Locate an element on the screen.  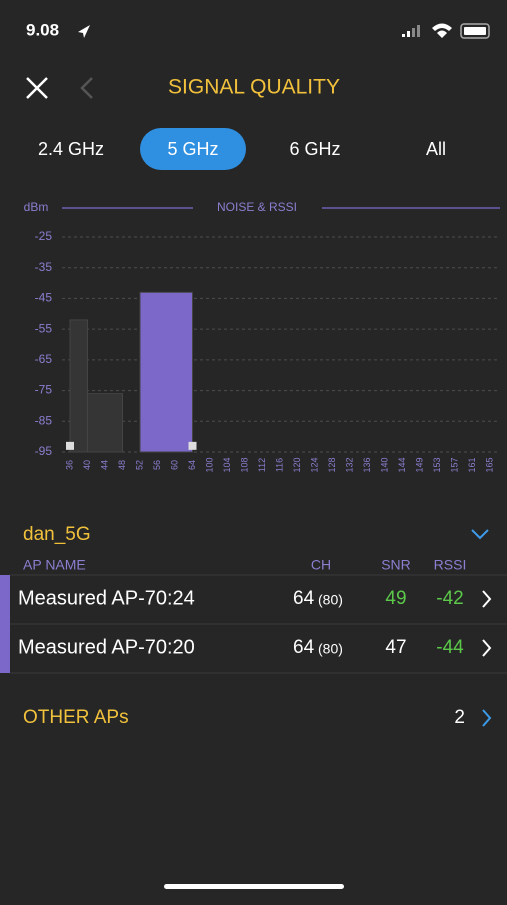
x-tick-label: 104 is located at coordinates (227, 464).